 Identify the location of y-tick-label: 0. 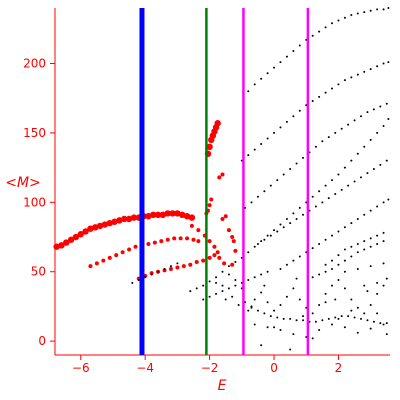
(42, 341).